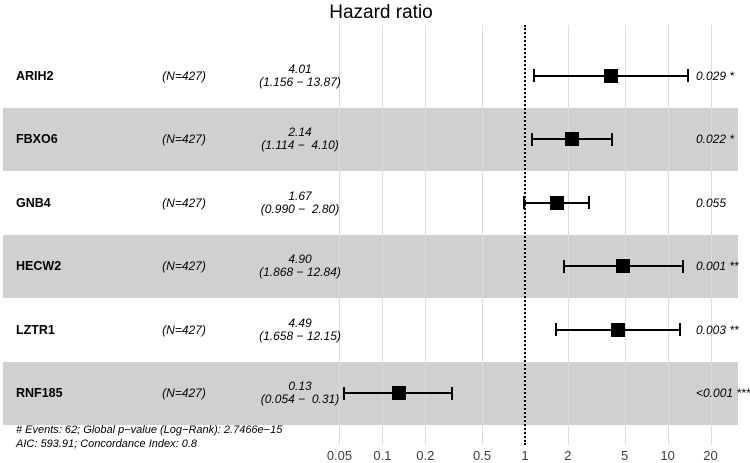  Describe the element at coordinates (339, 455) in the screenshot. I see `x-tick-label: 0.05` at that location.